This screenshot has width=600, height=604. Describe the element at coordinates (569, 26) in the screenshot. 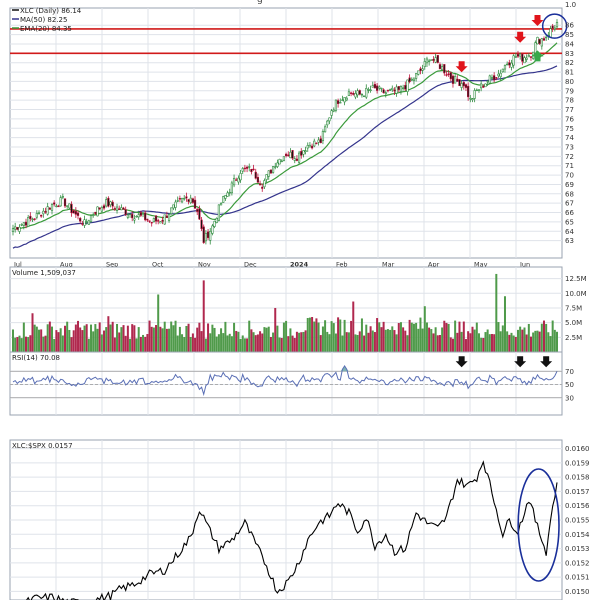

I see `price-axis-label: 86` at that location.